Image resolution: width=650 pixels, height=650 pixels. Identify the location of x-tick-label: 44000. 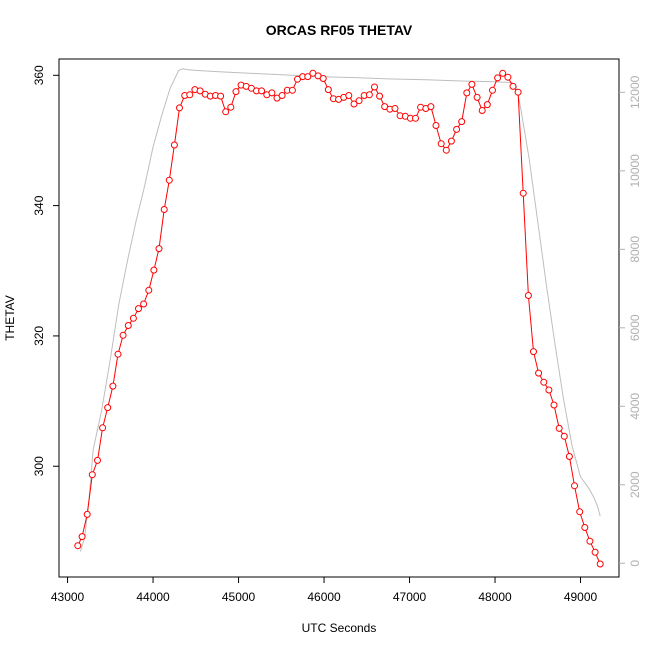
(153, 597).